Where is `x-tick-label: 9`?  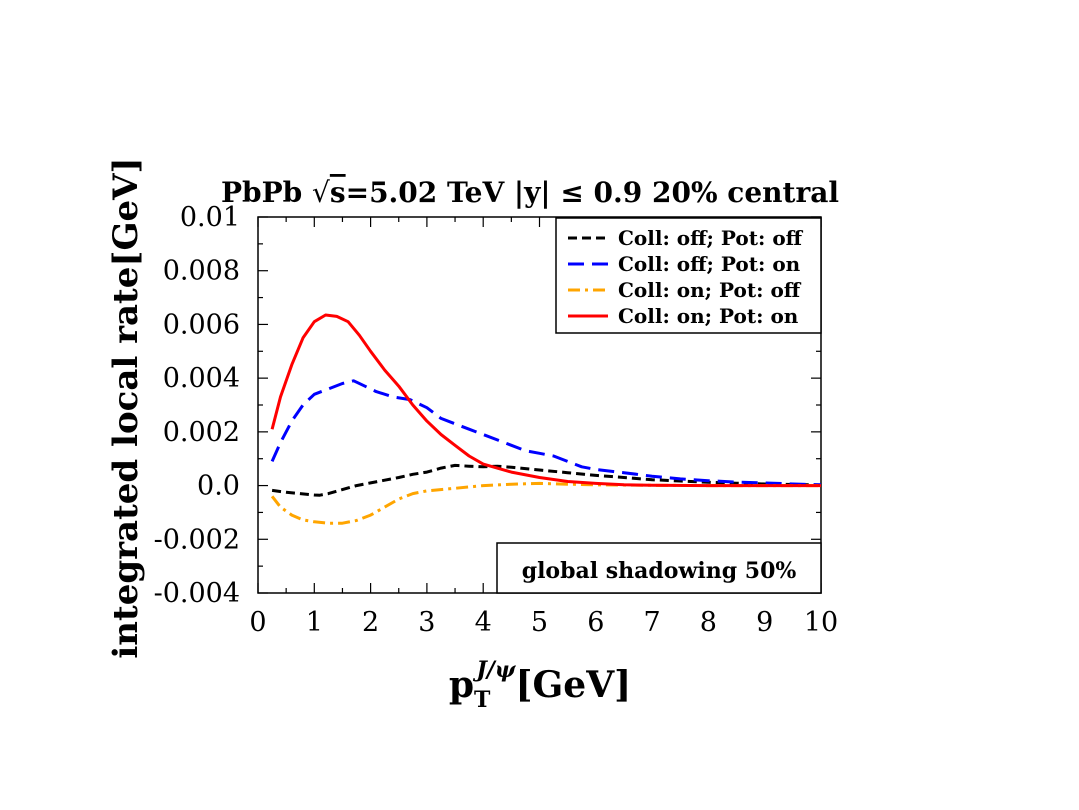
x-tick-label: 9 is located at coordinates (764, 622).